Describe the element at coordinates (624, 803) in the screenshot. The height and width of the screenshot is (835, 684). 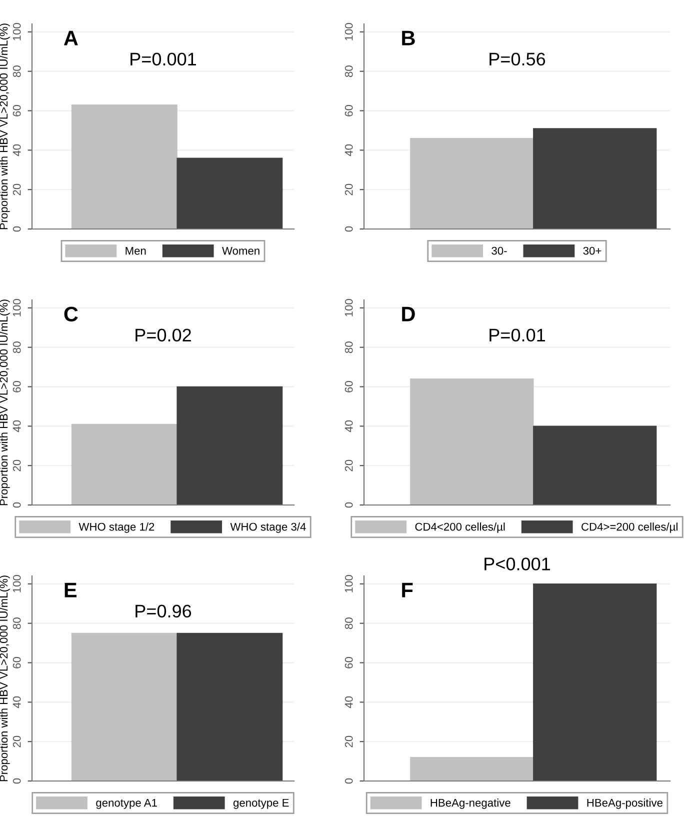
I see `legend-label: HBeAg-positive` at that location.